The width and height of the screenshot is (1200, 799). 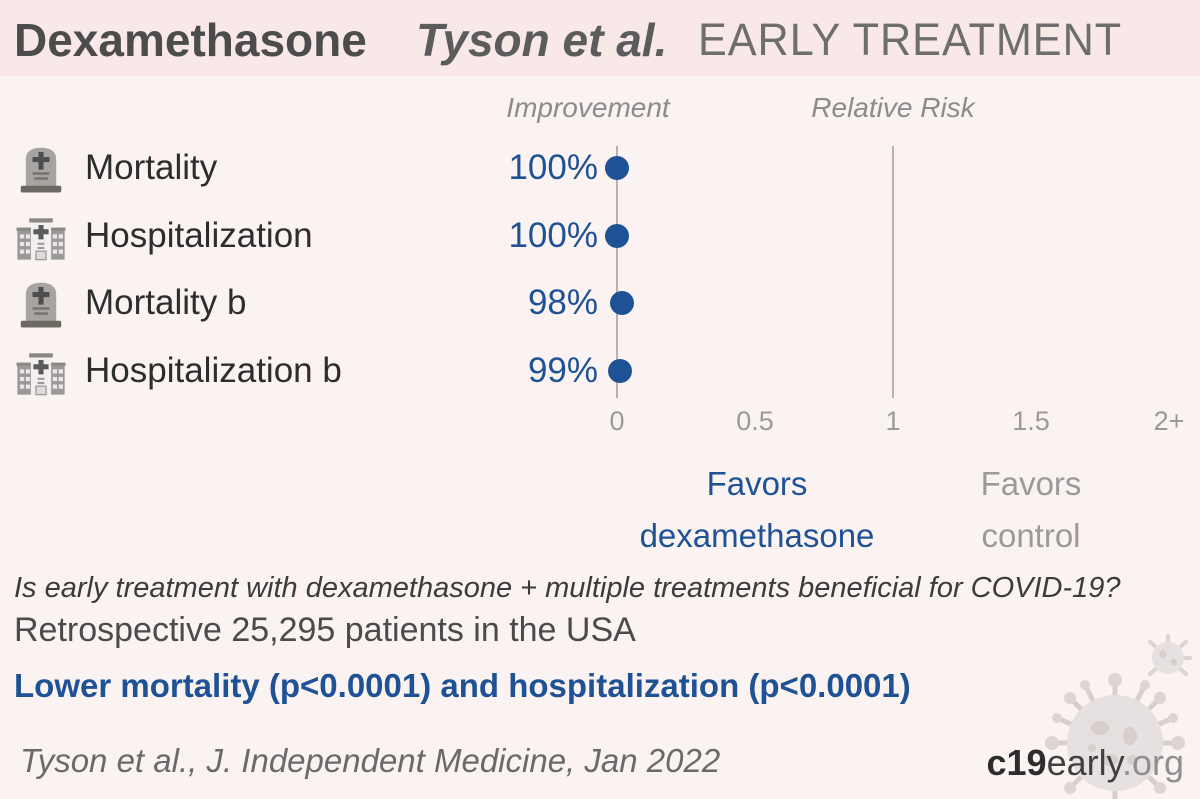 What do you see at coordinates (1118, 716) in the screenshot?
I see `virus-watermark-icon` at bounding box center [1118, 716].